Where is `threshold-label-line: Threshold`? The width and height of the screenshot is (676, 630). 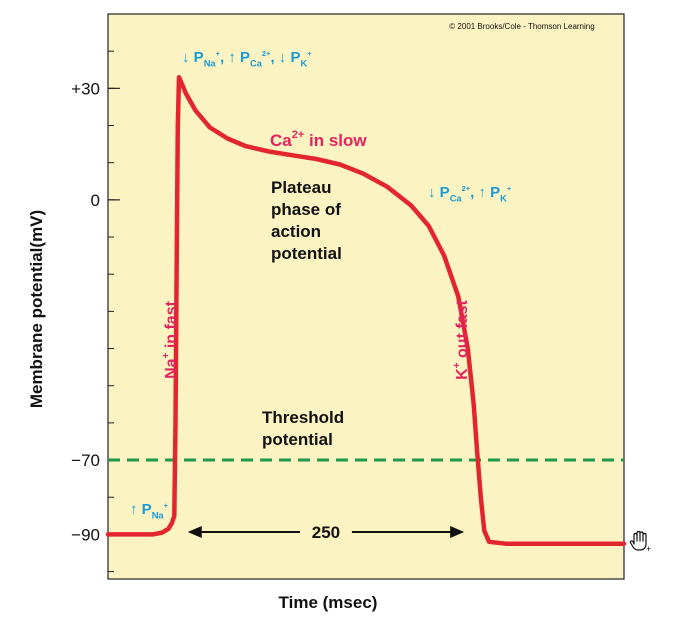
threshold-label-line: Threshold is located at coordinates (303, 417).